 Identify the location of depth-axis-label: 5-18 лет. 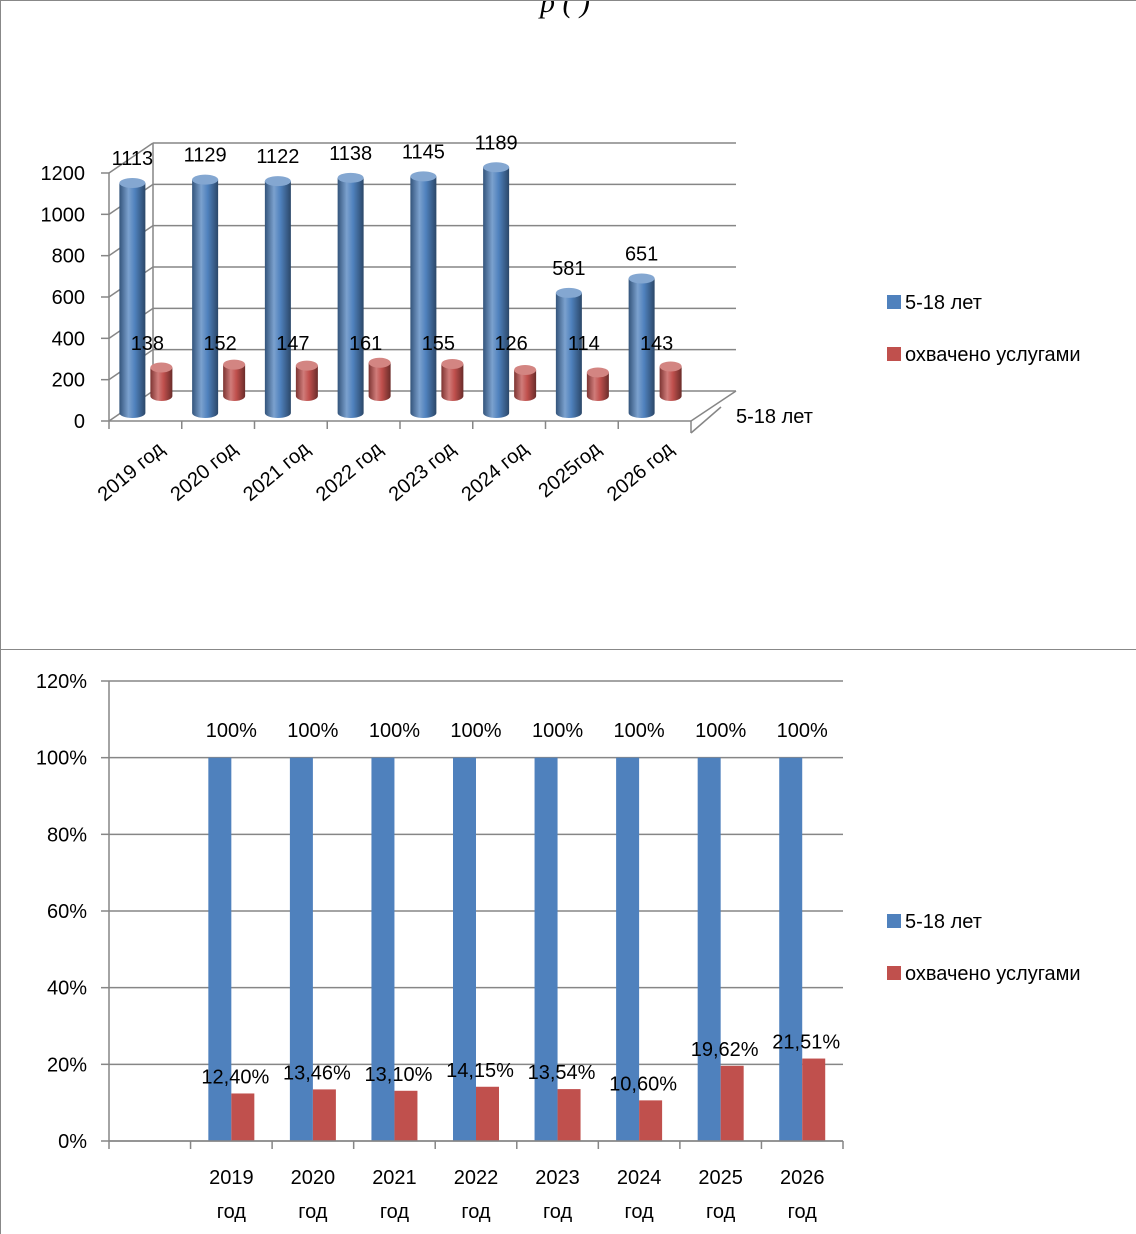
(774, 417).